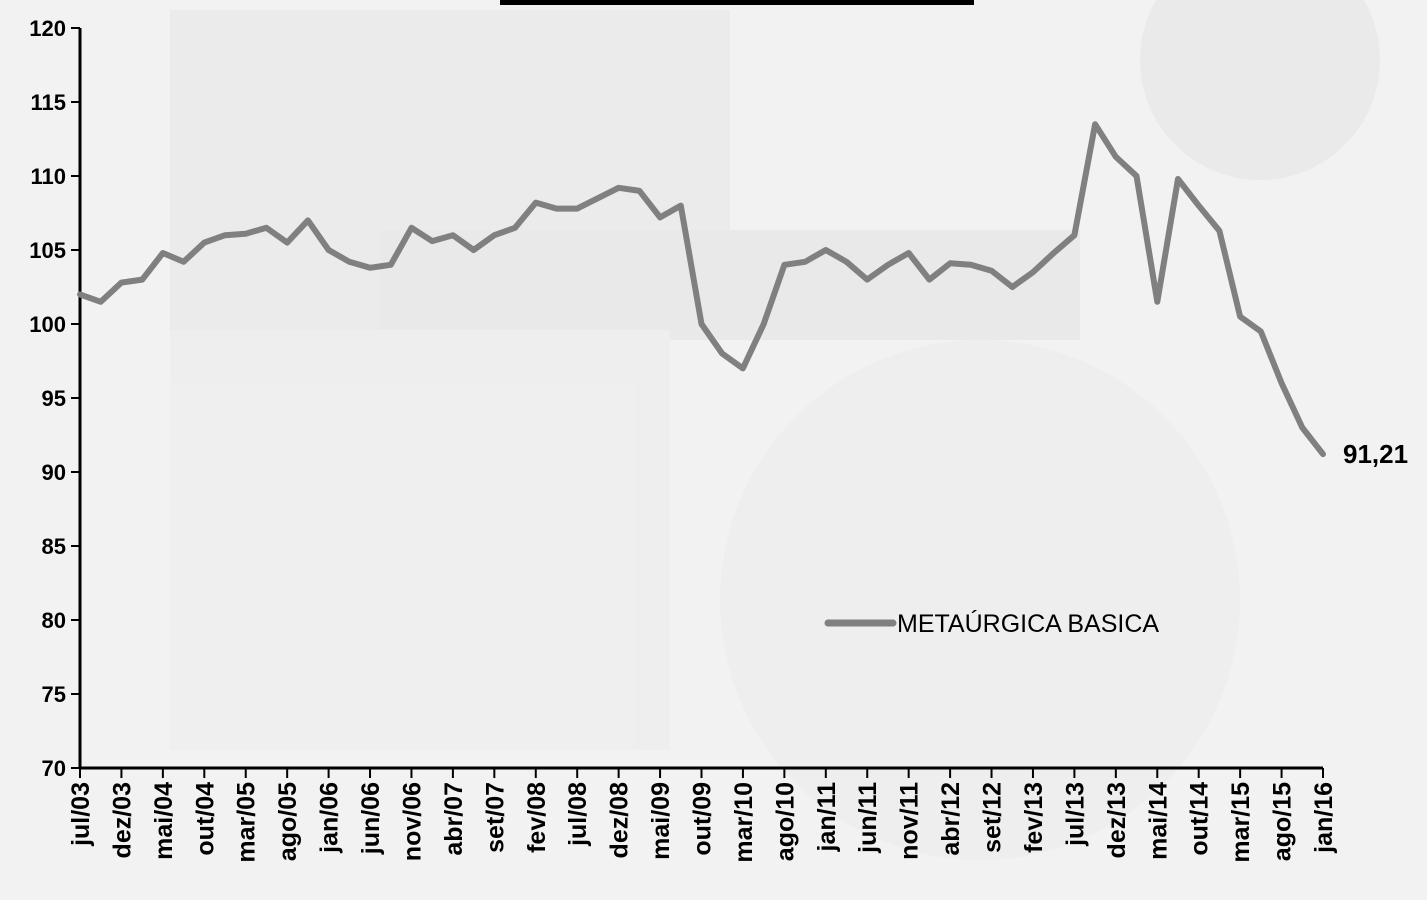 The height and width of the screenshot is (900, 1427). I want to click on x-tick-label: ago/15, so click(1283, 821).